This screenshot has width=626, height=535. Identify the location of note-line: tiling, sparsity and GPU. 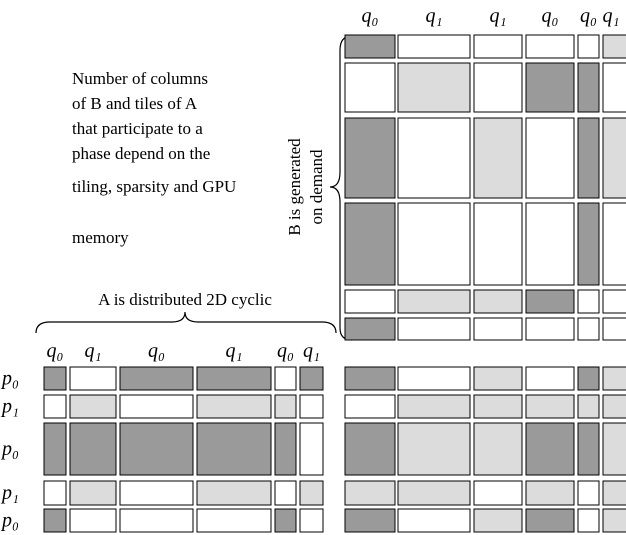
(154, 186).